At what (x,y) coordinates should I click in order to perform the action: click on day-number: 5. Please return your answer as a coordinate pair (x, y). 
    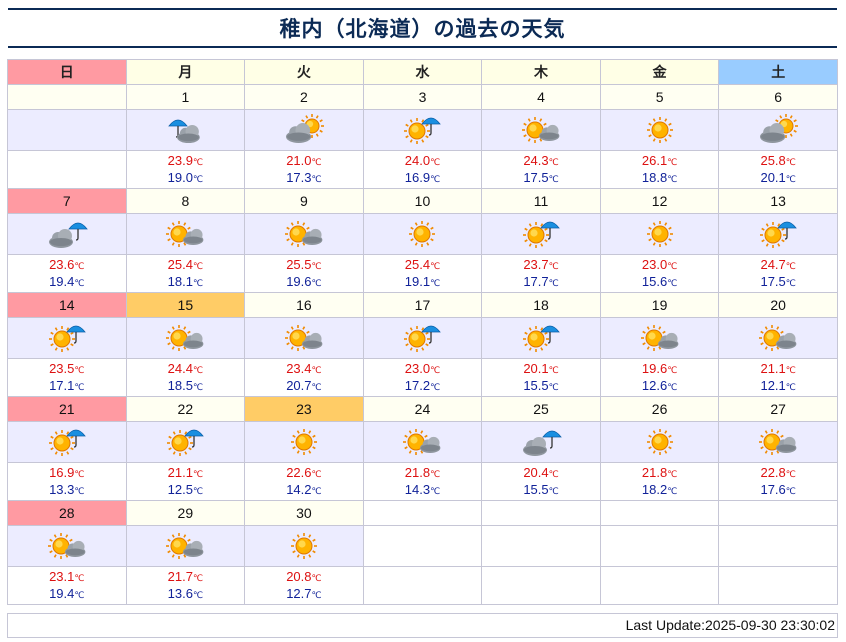
    Looking at the image, I should click on (659, 97).